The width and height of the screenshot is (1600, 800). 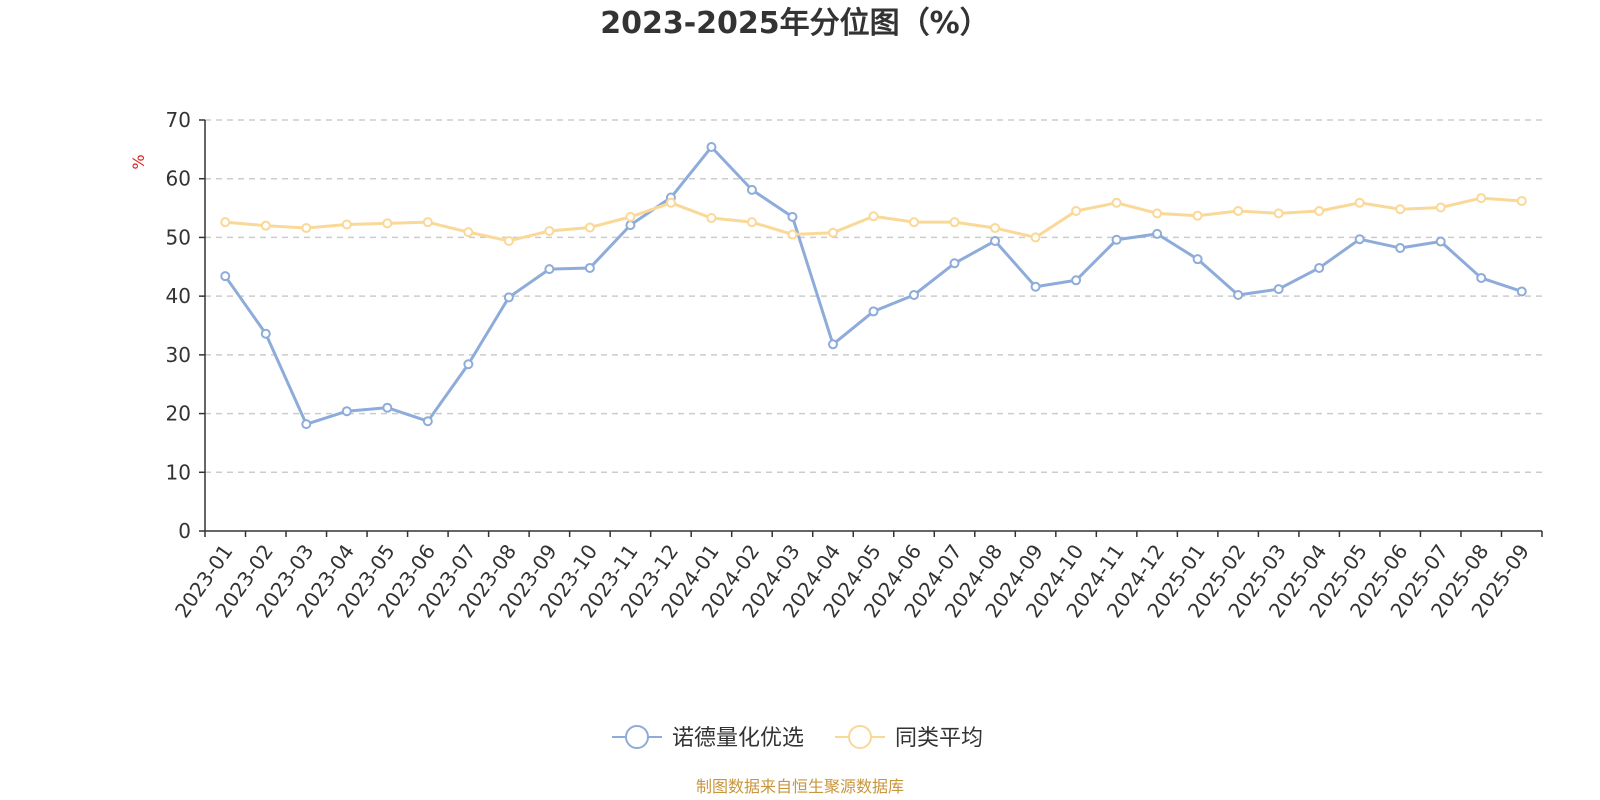 I want to click on y-tick-label: 30, so click(x=178, y=355).